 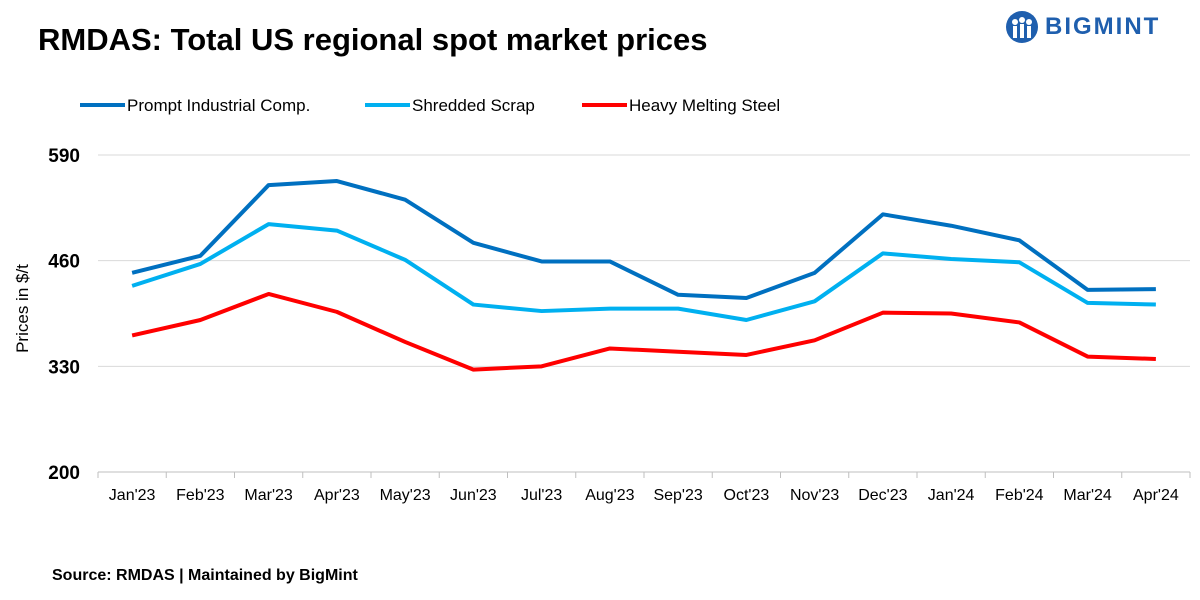 What do you see at coordinates (205, 575) in the screenshot?
I see `source-note: Source: RMDAS | Maintained by BigMint` at bounding box center [205, 575].